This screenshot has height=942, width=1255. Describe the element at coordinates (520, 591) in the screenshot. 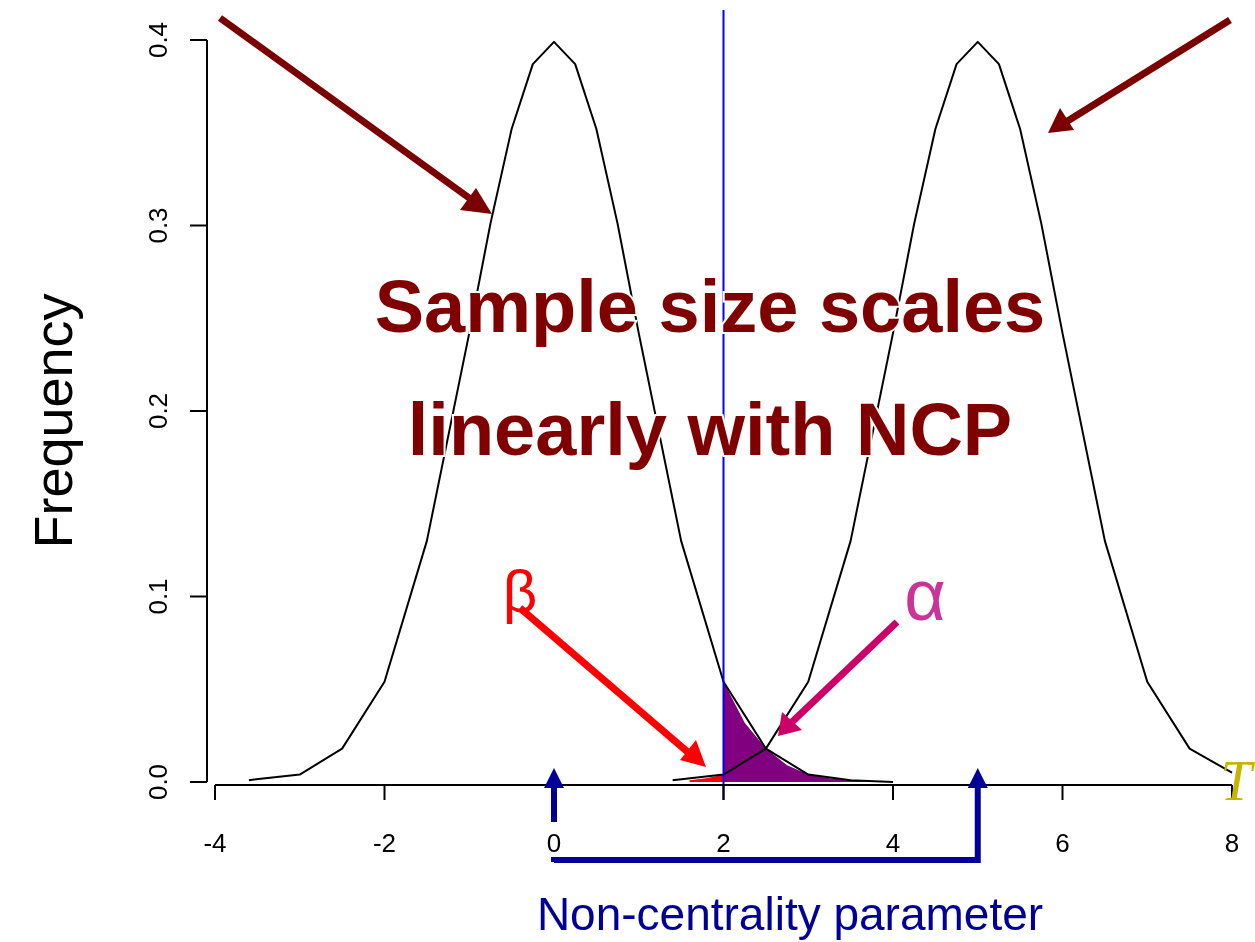

I see `annotation: β` at that location.